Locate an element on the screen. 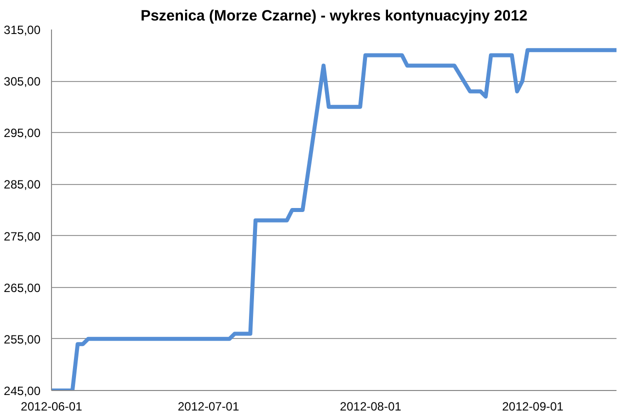 Image resolution: width=620 pixels, height=413 pixels. y-tick-label: 245,00 is located at coordinates (22, 391).